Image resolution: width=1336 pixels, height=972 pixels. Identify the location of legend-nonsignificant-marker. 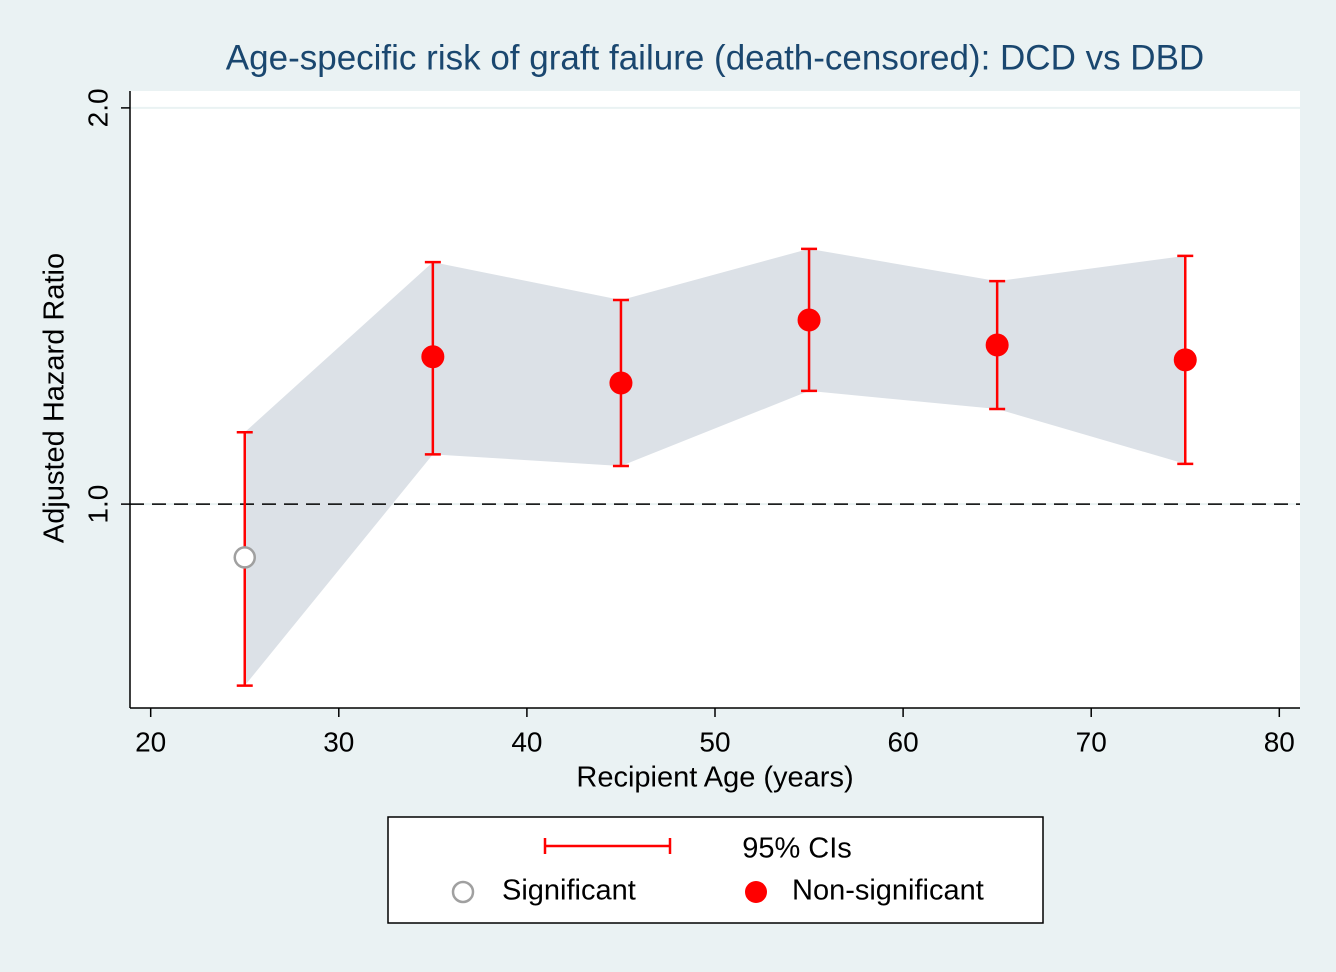
(756, 892).